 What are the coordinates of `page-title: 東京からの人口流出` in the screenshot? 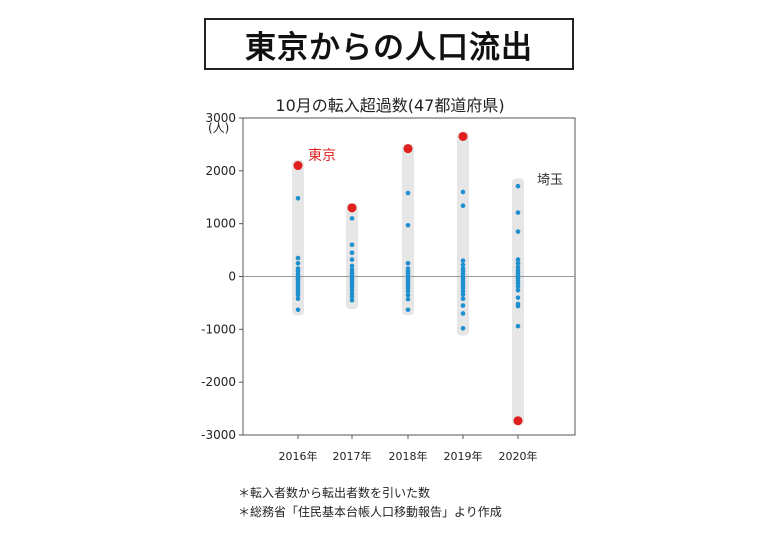 It's located at (389, 47).